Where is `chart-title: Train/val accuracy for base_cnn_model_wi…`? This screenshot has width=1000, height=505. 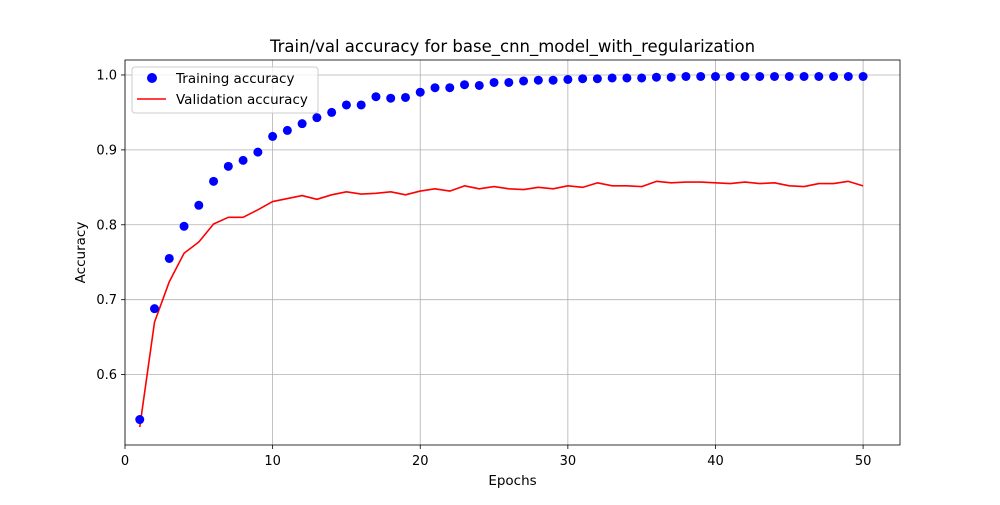
chart-title: Train/val accuracy for base_cnn_model_wi… is located at coordinates (512, 47).